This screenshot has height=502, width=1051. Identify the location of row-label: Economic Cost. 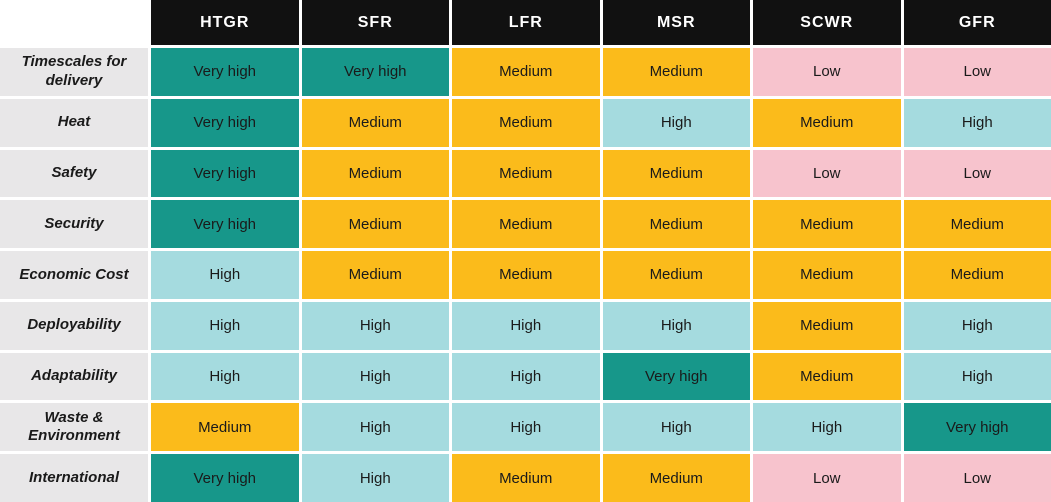
(74, 275).